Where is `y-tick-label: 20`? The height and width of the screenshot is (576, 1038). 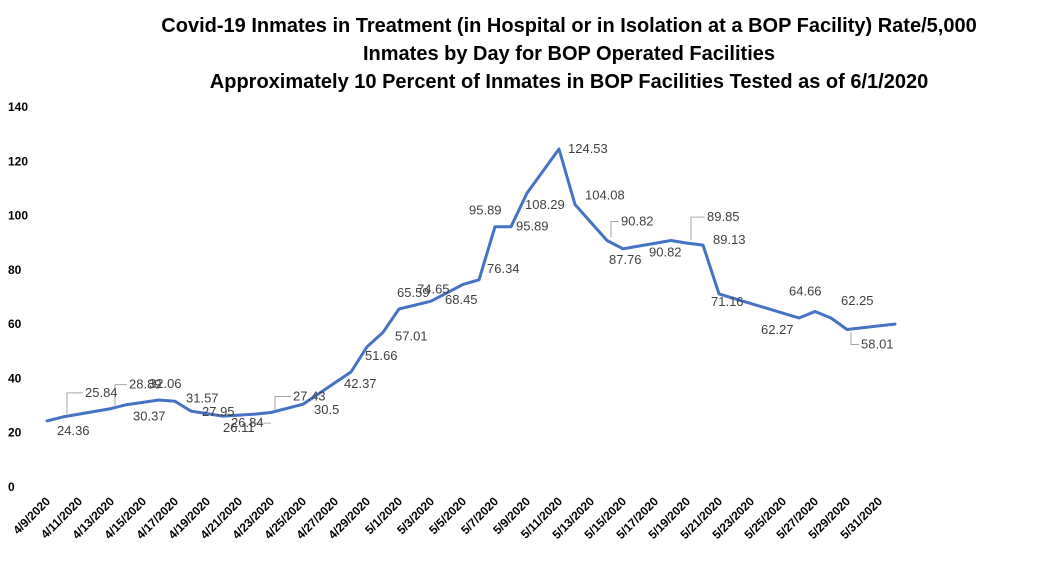 y-tick-label: 20 is located at coordinates (15, 433).